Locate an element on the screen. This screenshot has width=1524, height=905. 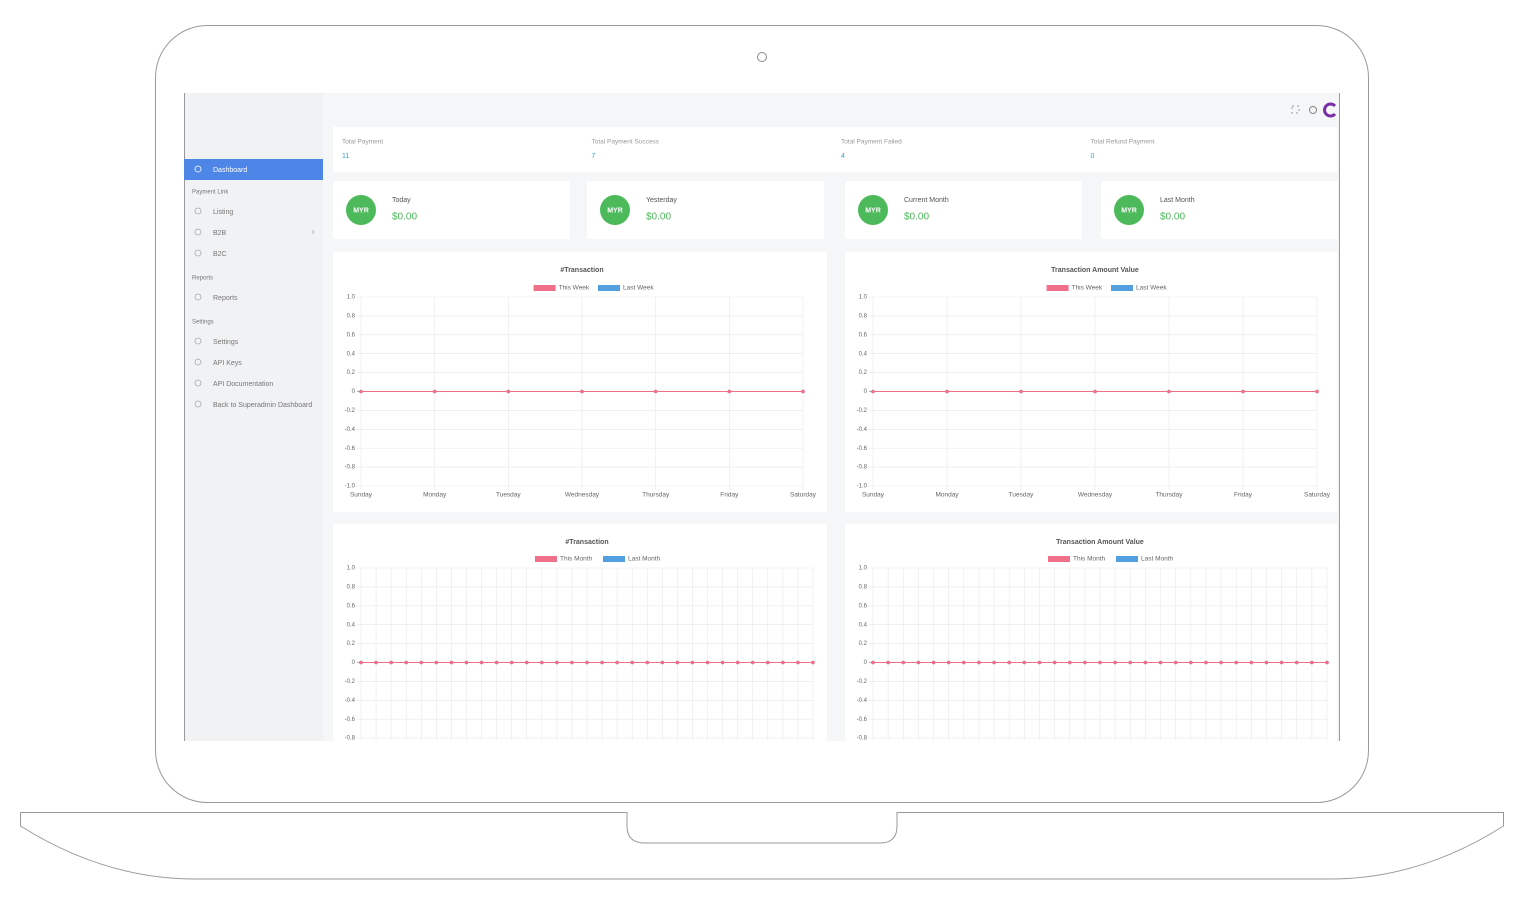
nav-item: Listing is located at coordinates (223, 212).